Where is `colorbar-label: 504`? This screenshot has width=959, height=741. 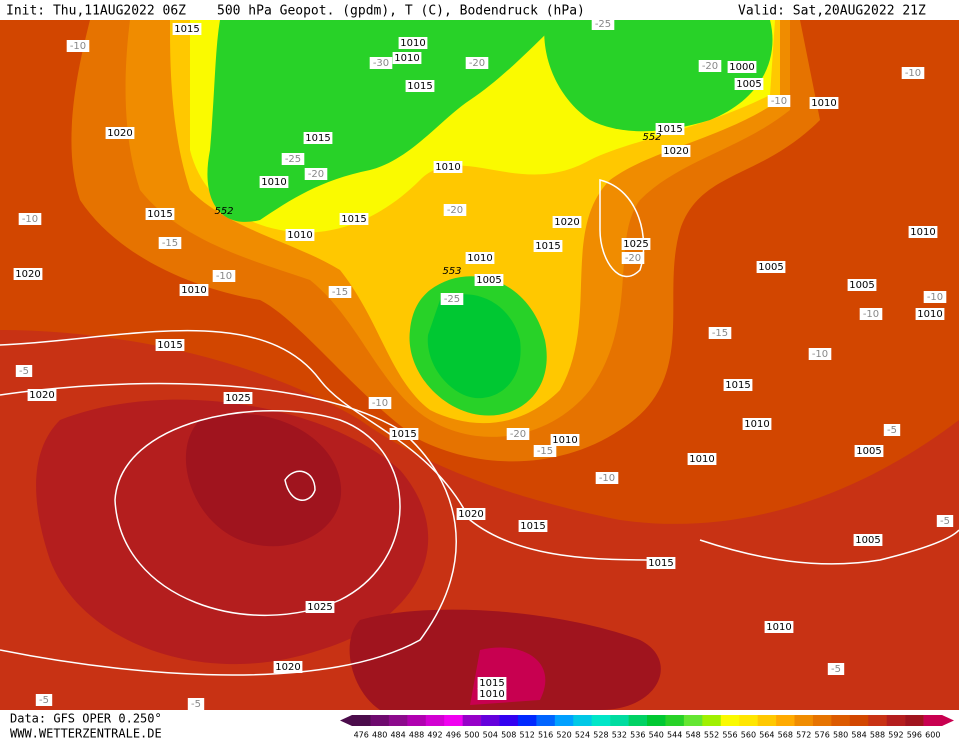
colorbar-label: 504 is located at coordinates (490, 735).